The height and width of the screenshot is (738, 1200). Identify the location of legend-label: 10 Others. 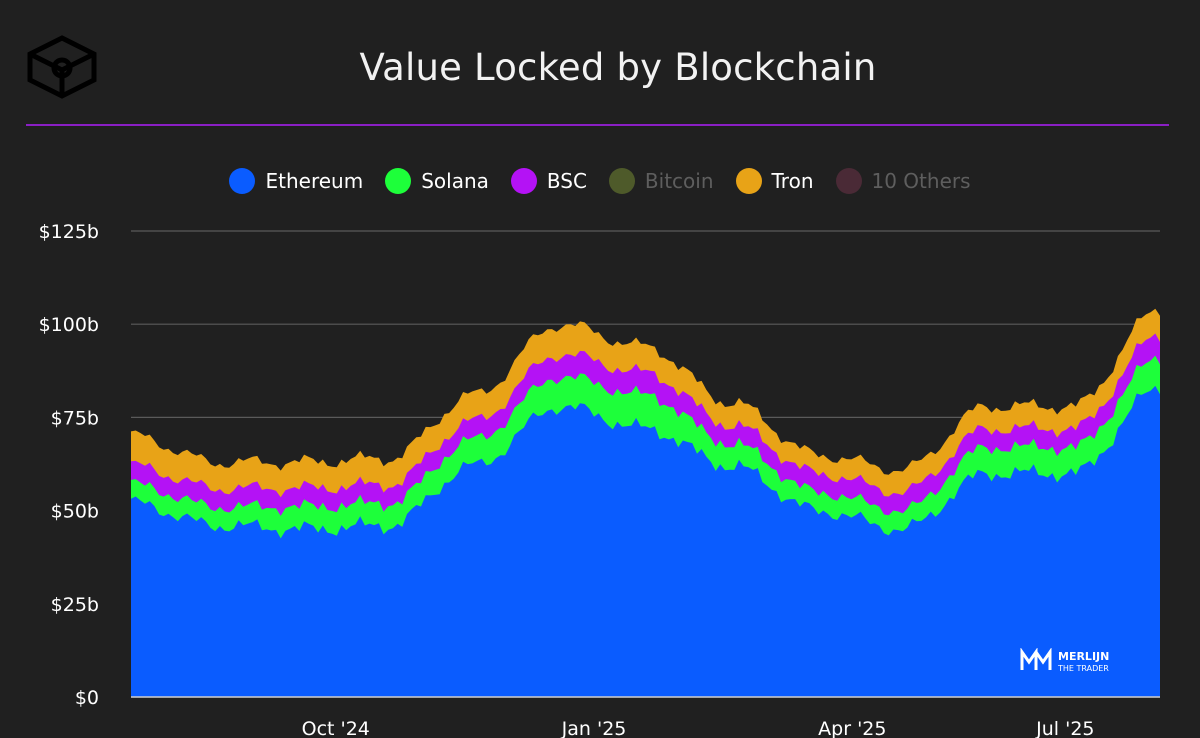
(921, 181).